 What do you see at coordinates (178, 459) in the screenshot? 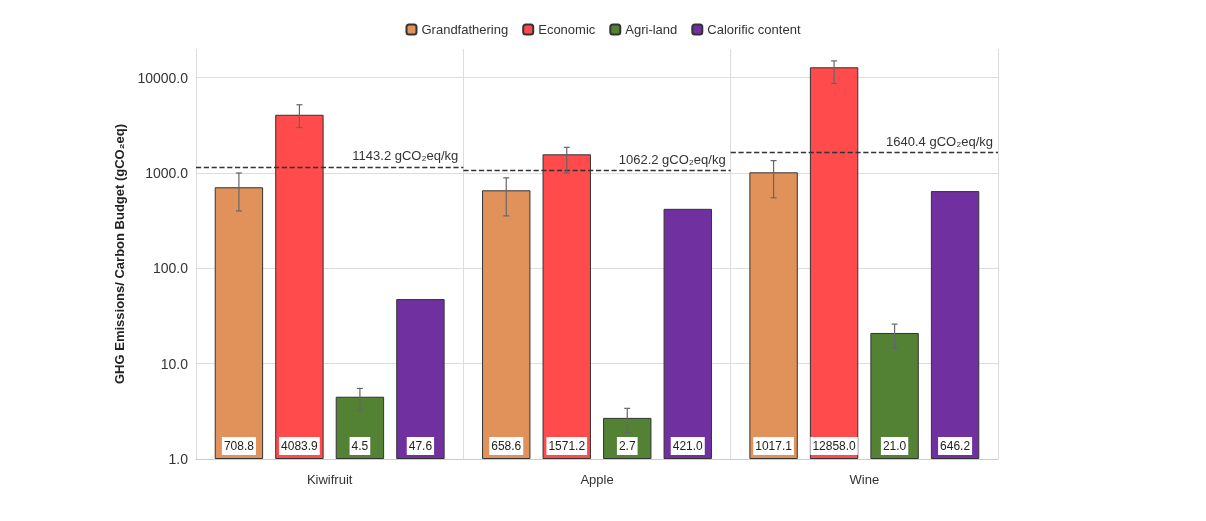
I see `y-tick-label: 1.0` at bounding box center [178, 459].